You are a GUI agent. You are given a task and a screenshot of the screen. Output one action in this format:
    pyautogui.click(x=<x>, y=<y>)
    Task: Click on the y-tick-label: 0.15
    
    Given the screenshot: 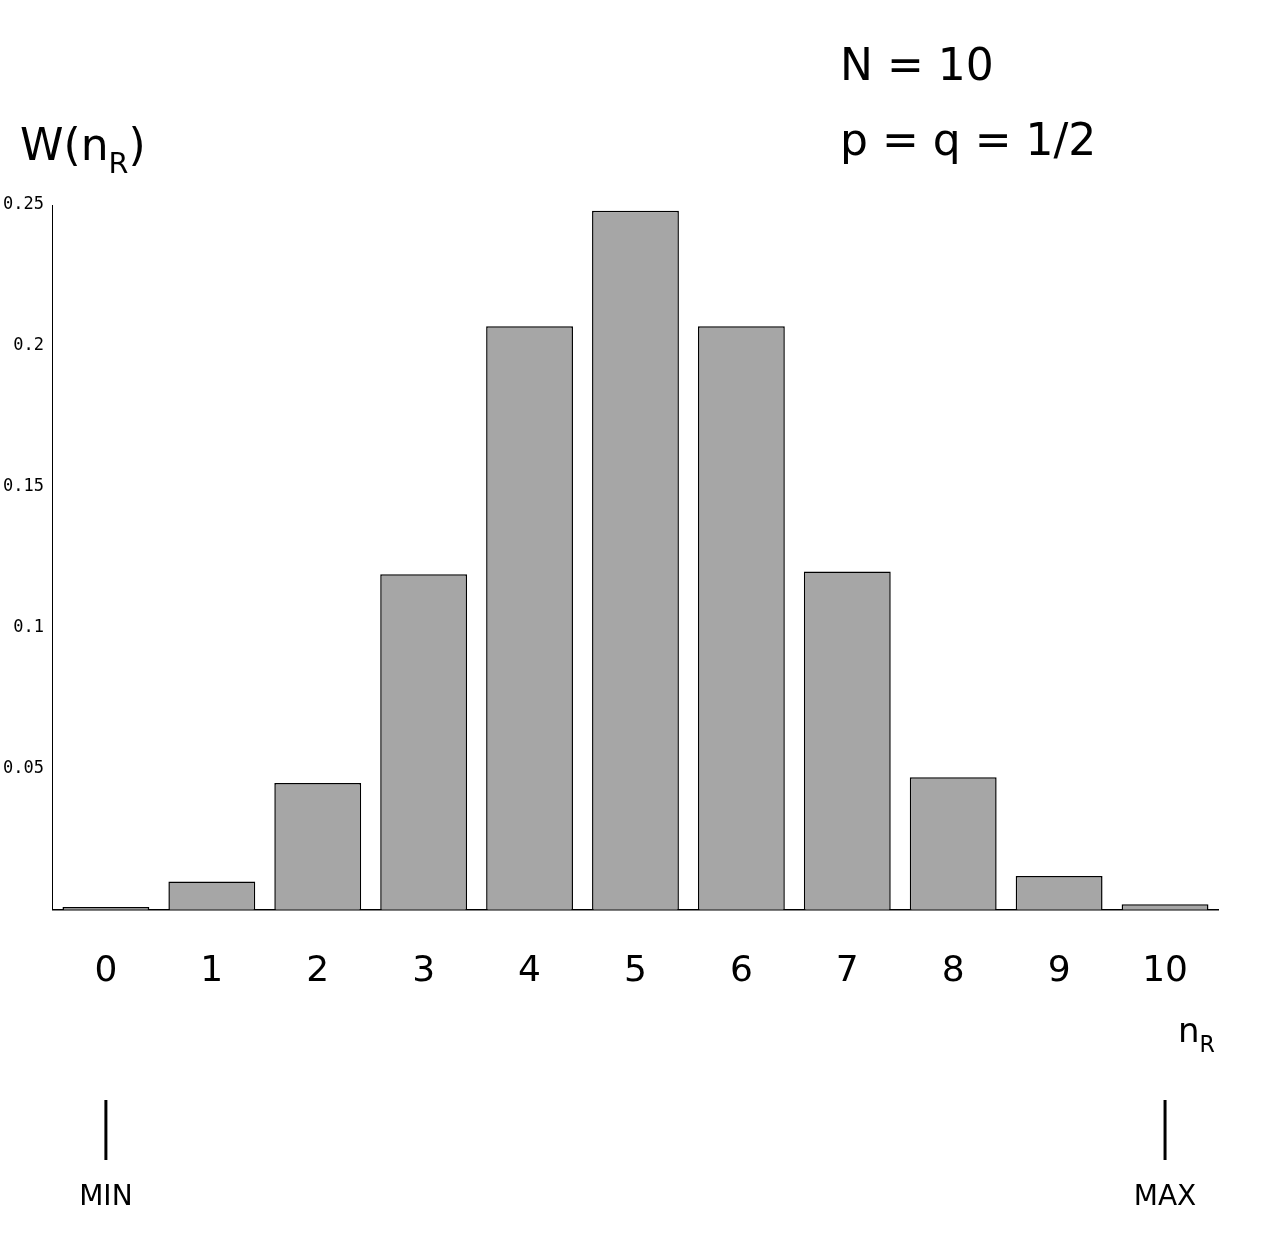 What is the action you would take?
    pyautogui.click(x=23, y=485)
    